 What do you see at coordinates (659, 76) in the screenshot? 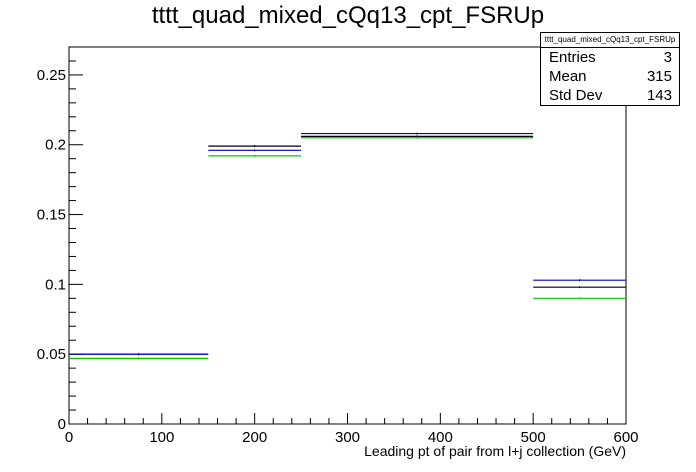
I see `stats-value: 315` at bounding box center [659, 76].